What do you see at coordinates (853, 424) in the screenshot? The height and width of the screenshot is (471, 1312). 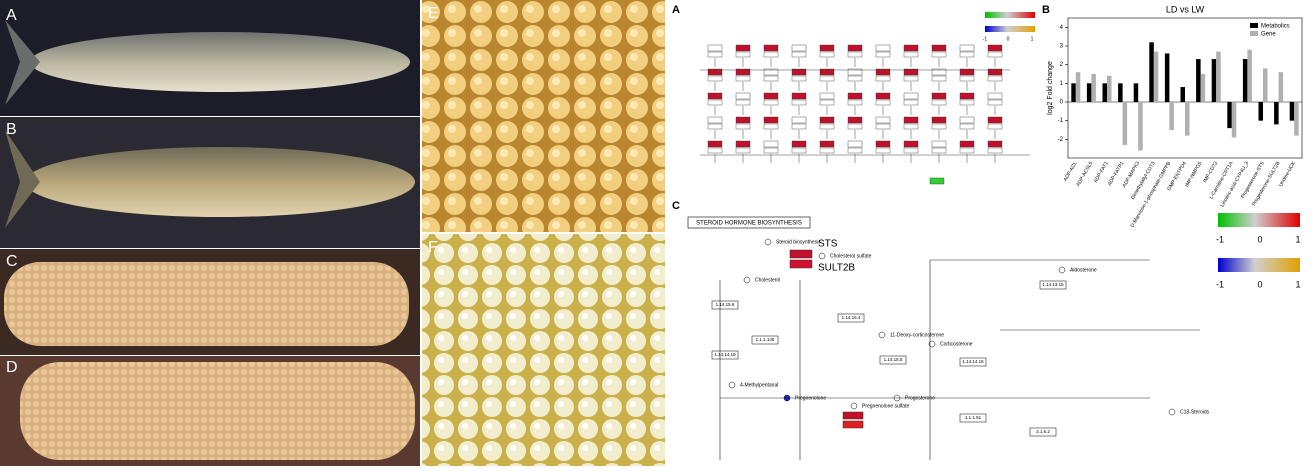 I see `gene-box` at bounding box center [853, 424].